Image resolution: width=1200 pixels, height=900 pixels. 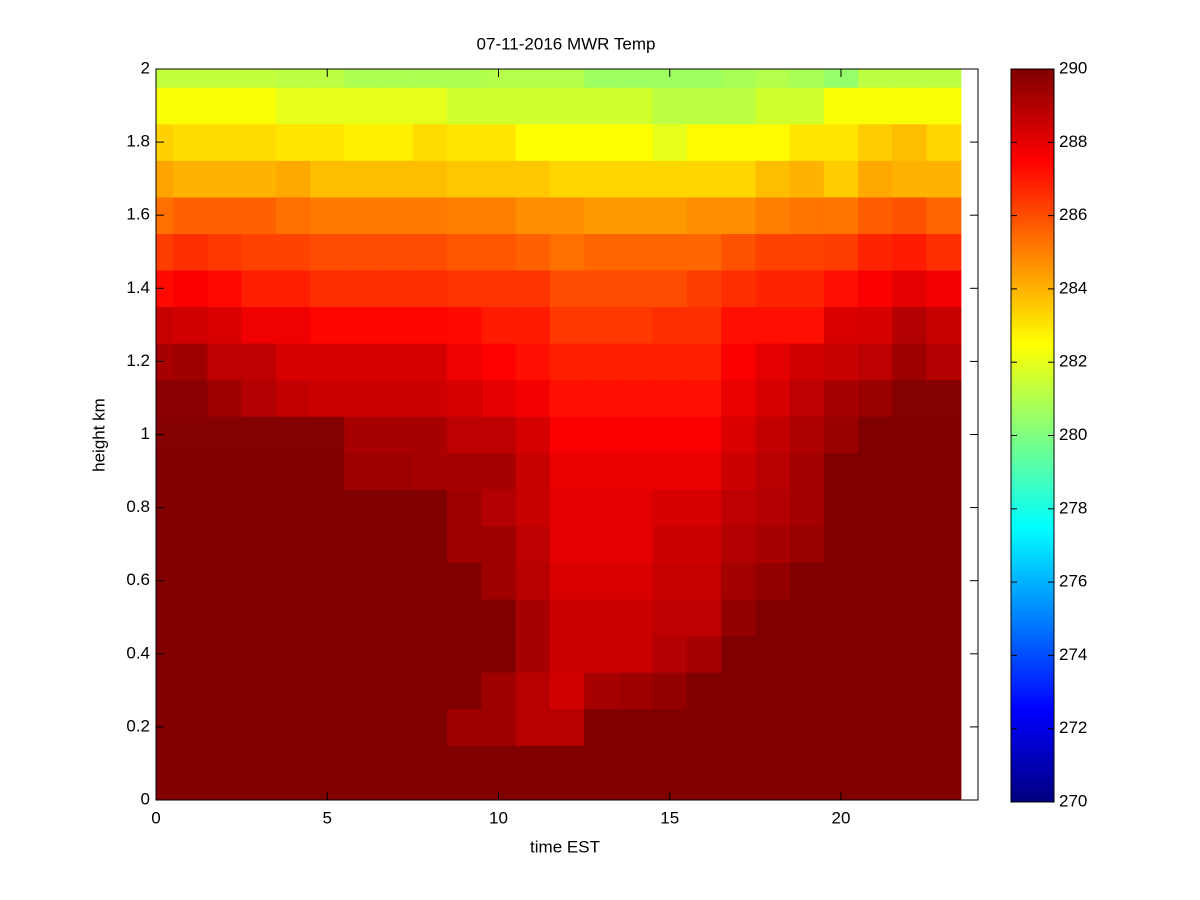 What do you see at coordinates (1073, 67) in the screenshot?
I see `colorbar-tick-label: 290` at bounding box center [1073, 67].